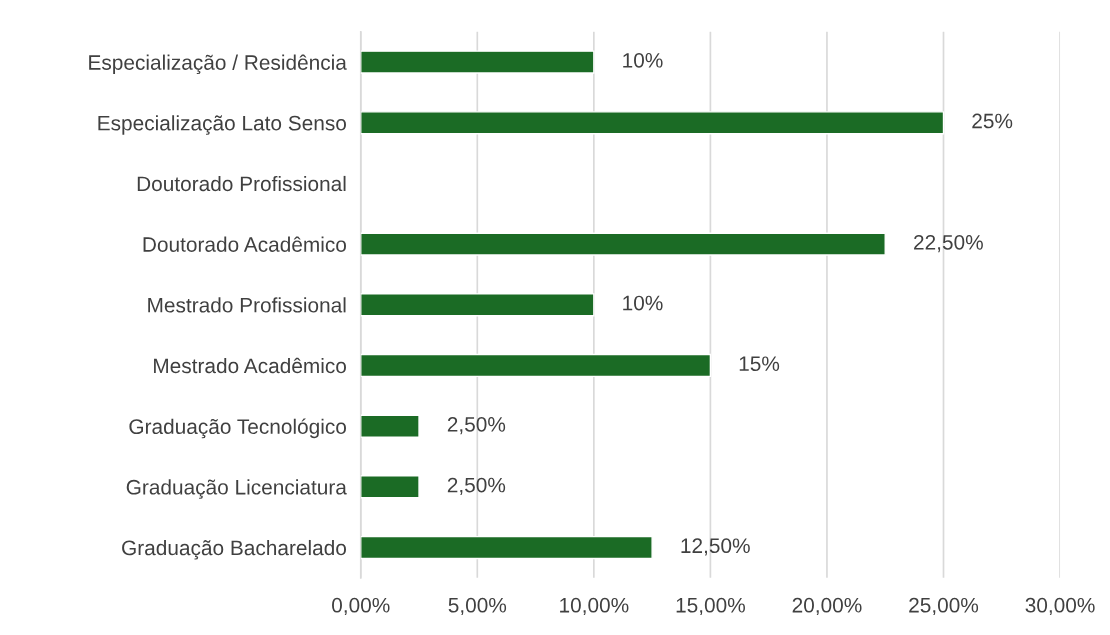 Image resolution: width=1110 pixels, height=635 pixels. What do you see at coordinates (234, 549) in the screenshot?
I see `y-tick-label: Graduação Bacharelado` at bounding box center [234, 549].